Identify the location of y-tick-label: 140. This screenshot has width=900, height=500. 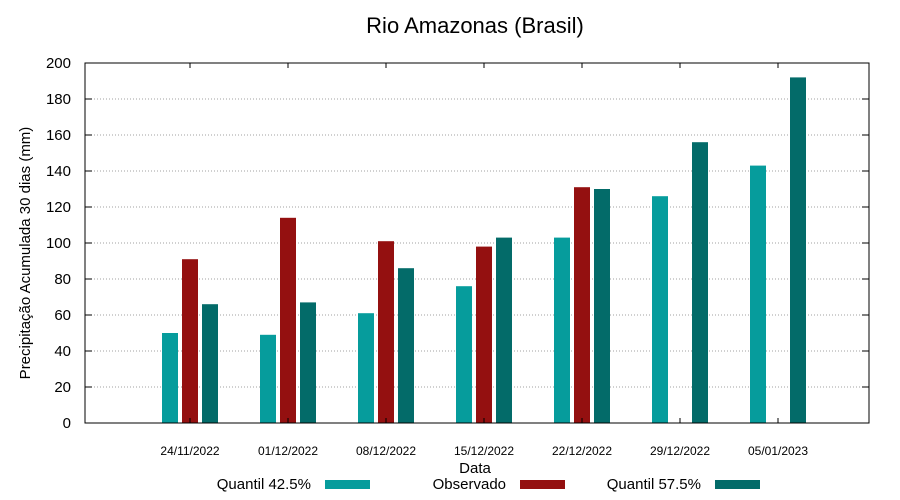
(58, 171).